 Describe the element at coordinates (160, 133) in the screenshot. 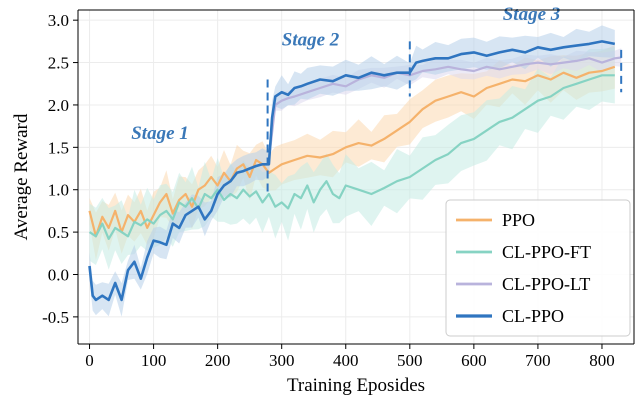

I see `stage-label: Stage 1` at that location.